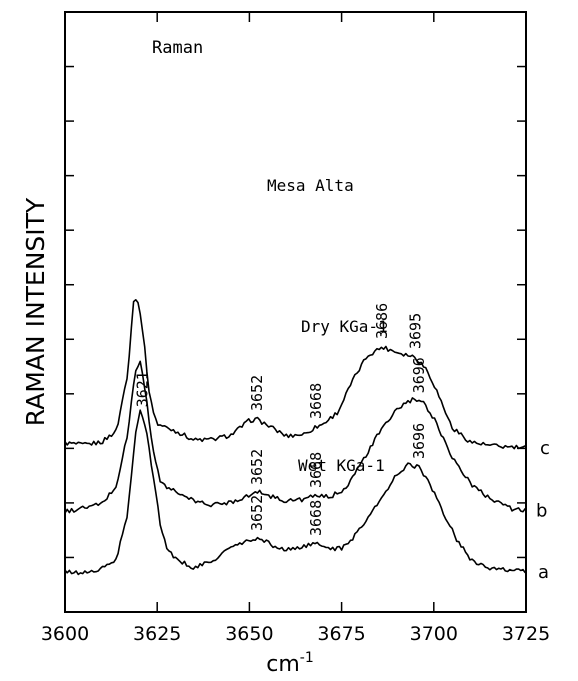 The height and width of the screenshot is (681, 578). I want to click on trace-tag: b, so click(541, 511).